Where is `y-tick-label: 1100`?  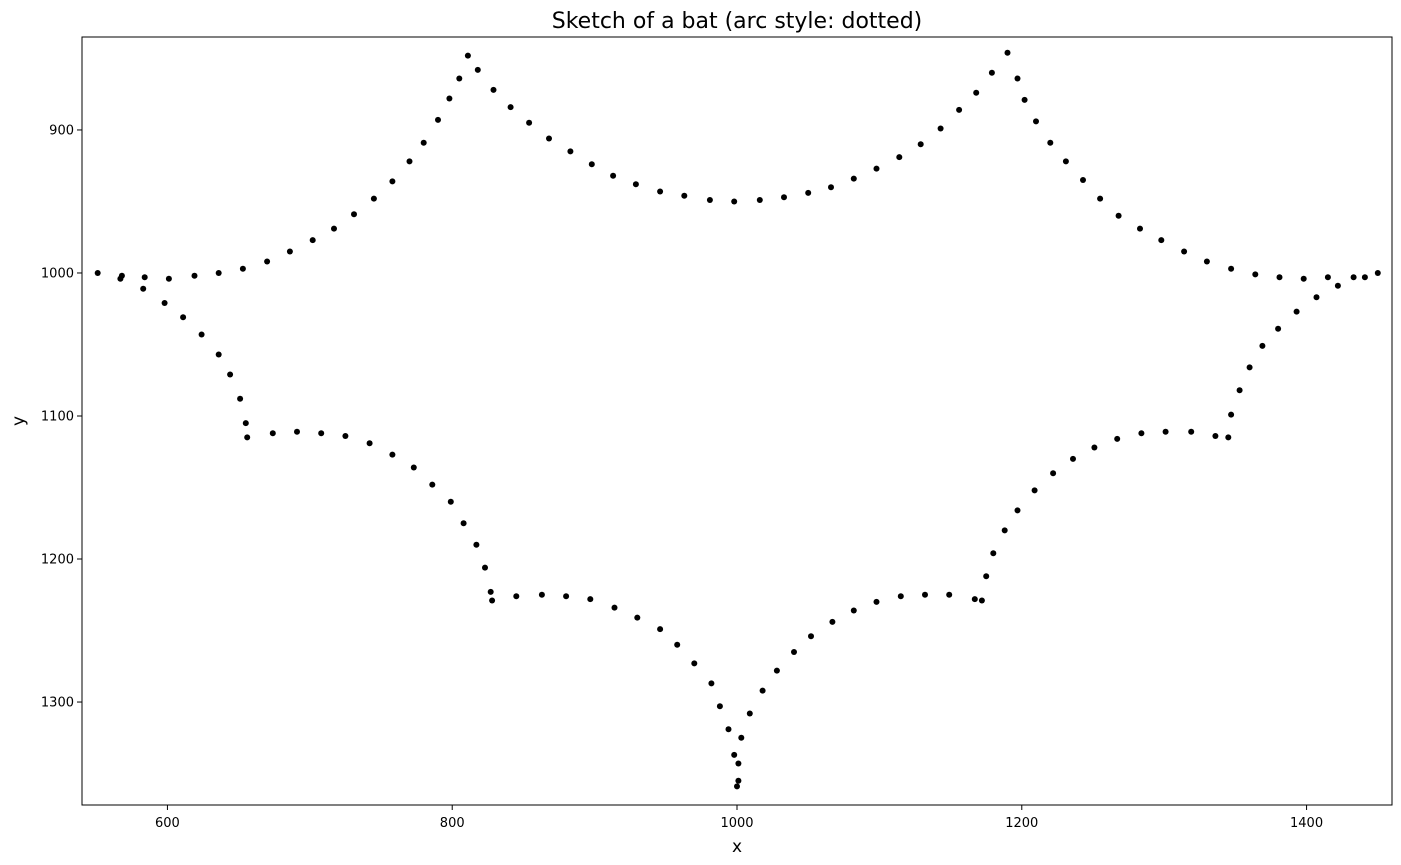 y-tick-label: 1100 is located at coordinates (57, 416).